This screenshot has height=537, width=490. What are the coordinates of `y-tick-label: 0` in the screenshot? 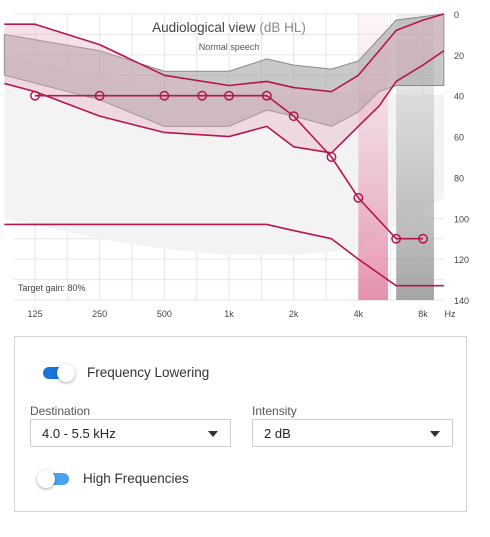 It's located at (456, 15).